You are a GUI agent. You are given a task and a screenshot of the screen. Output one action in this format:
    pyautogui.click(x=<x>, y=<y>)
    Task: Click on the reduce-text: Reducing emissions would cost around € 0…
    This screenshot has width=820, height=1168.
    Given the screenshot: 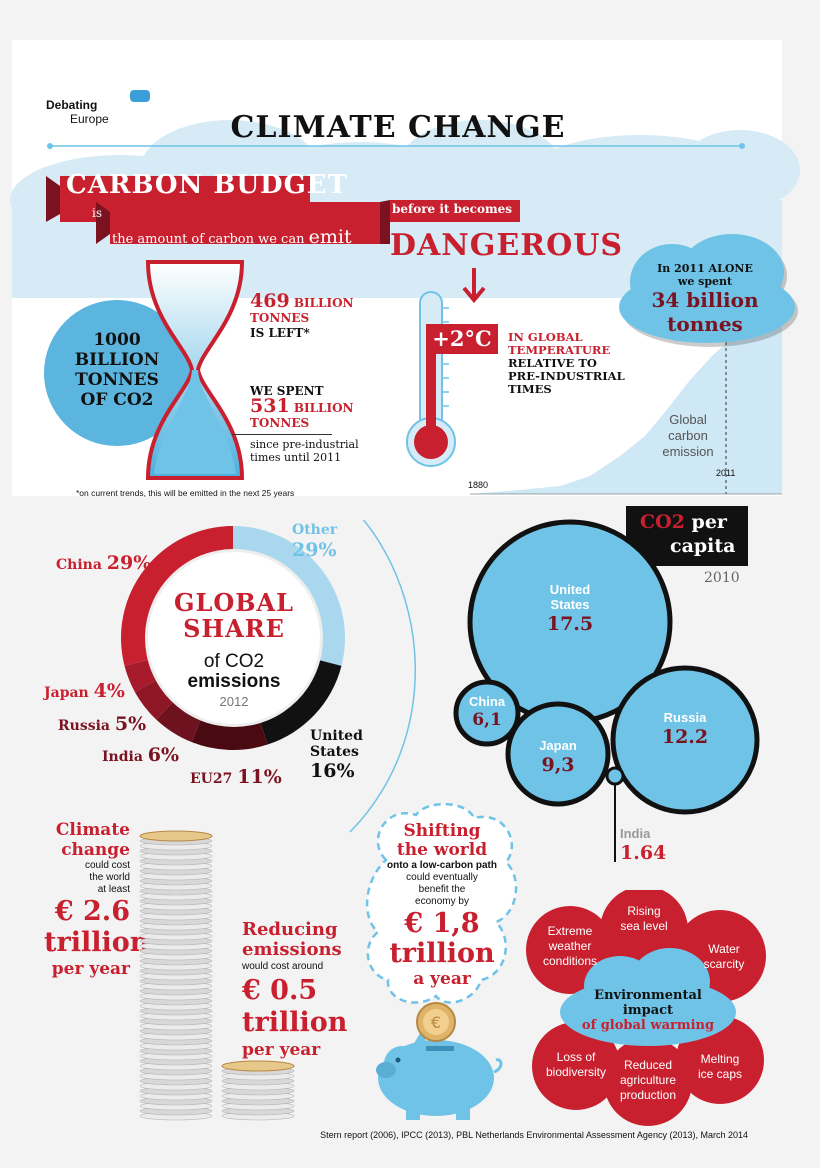 What is the action you would take?
    pyautogui.click(x=294, y=991)
    